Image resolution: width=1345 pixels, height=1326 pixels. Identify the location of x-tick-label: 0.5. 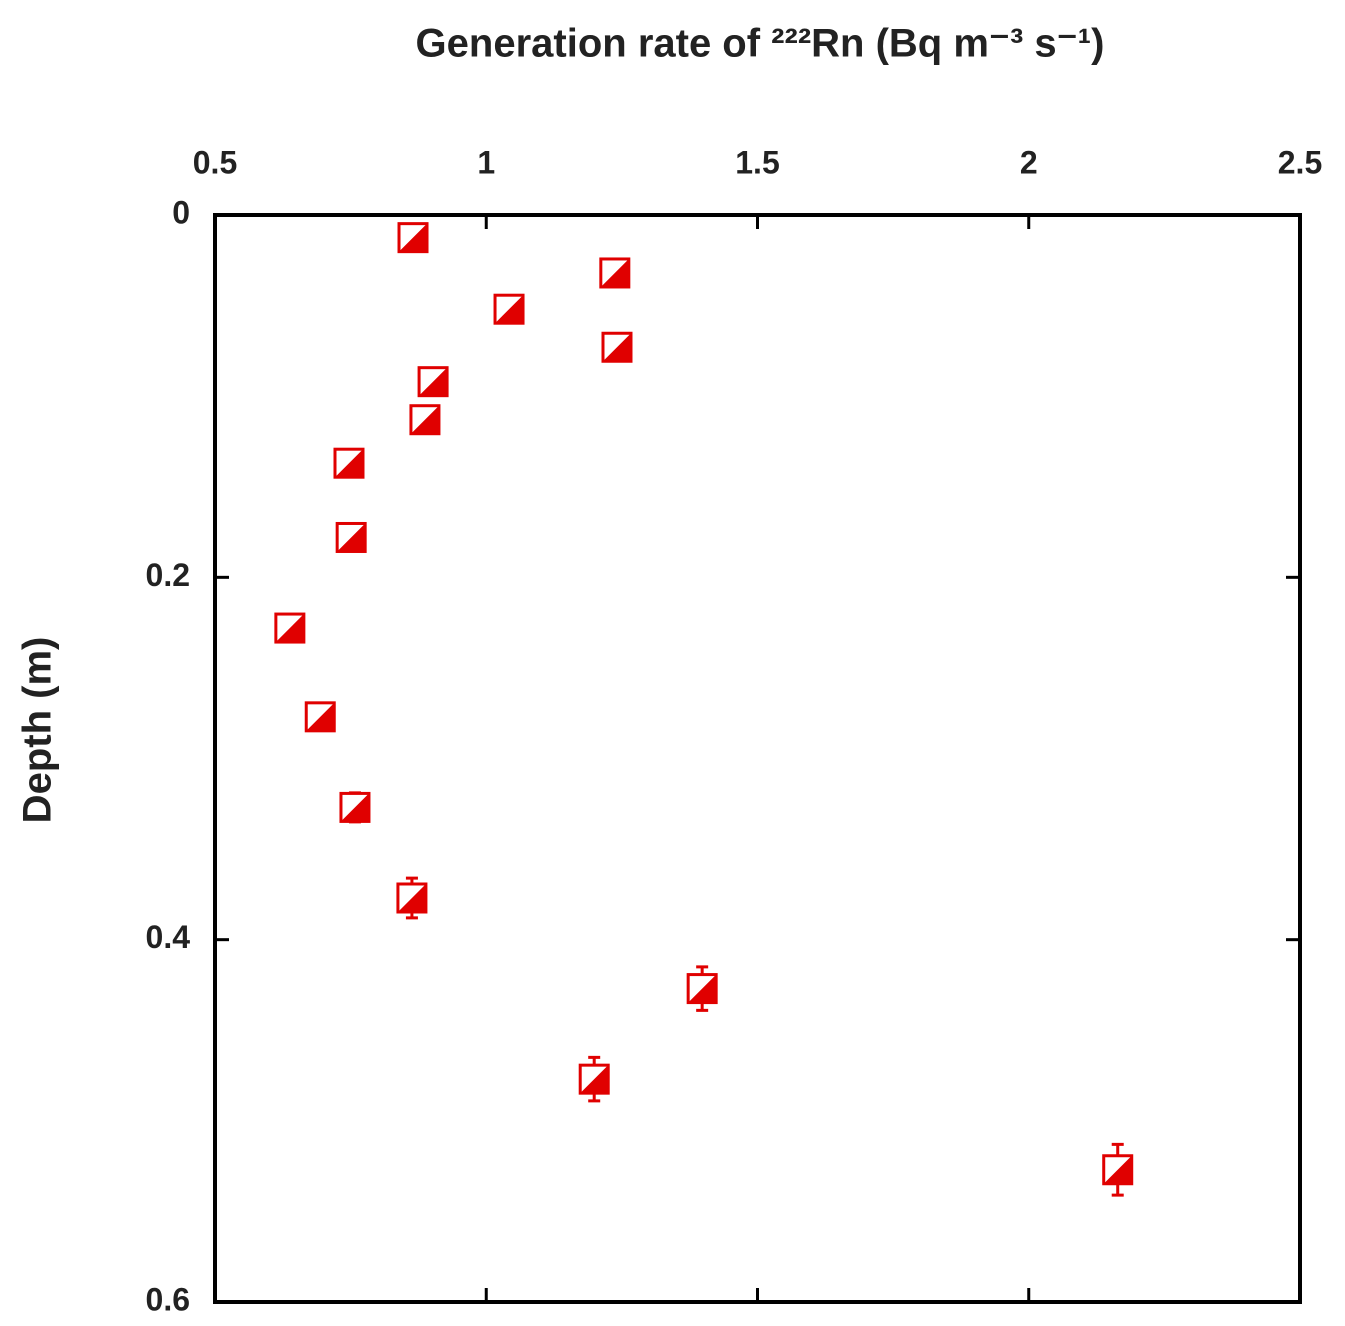
(215, 162).